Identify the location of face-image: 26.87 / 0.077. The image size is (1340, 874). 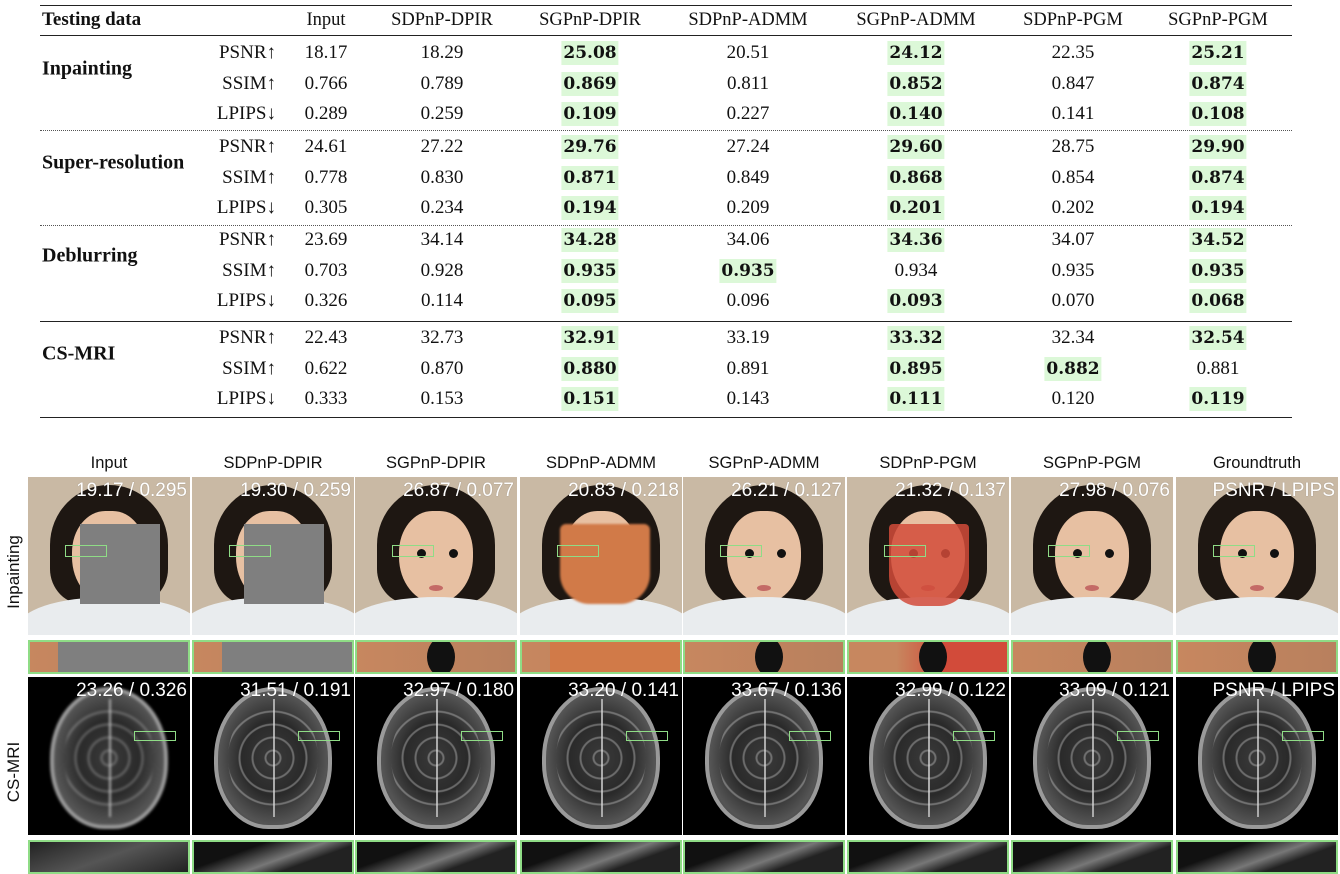
(436, 556).